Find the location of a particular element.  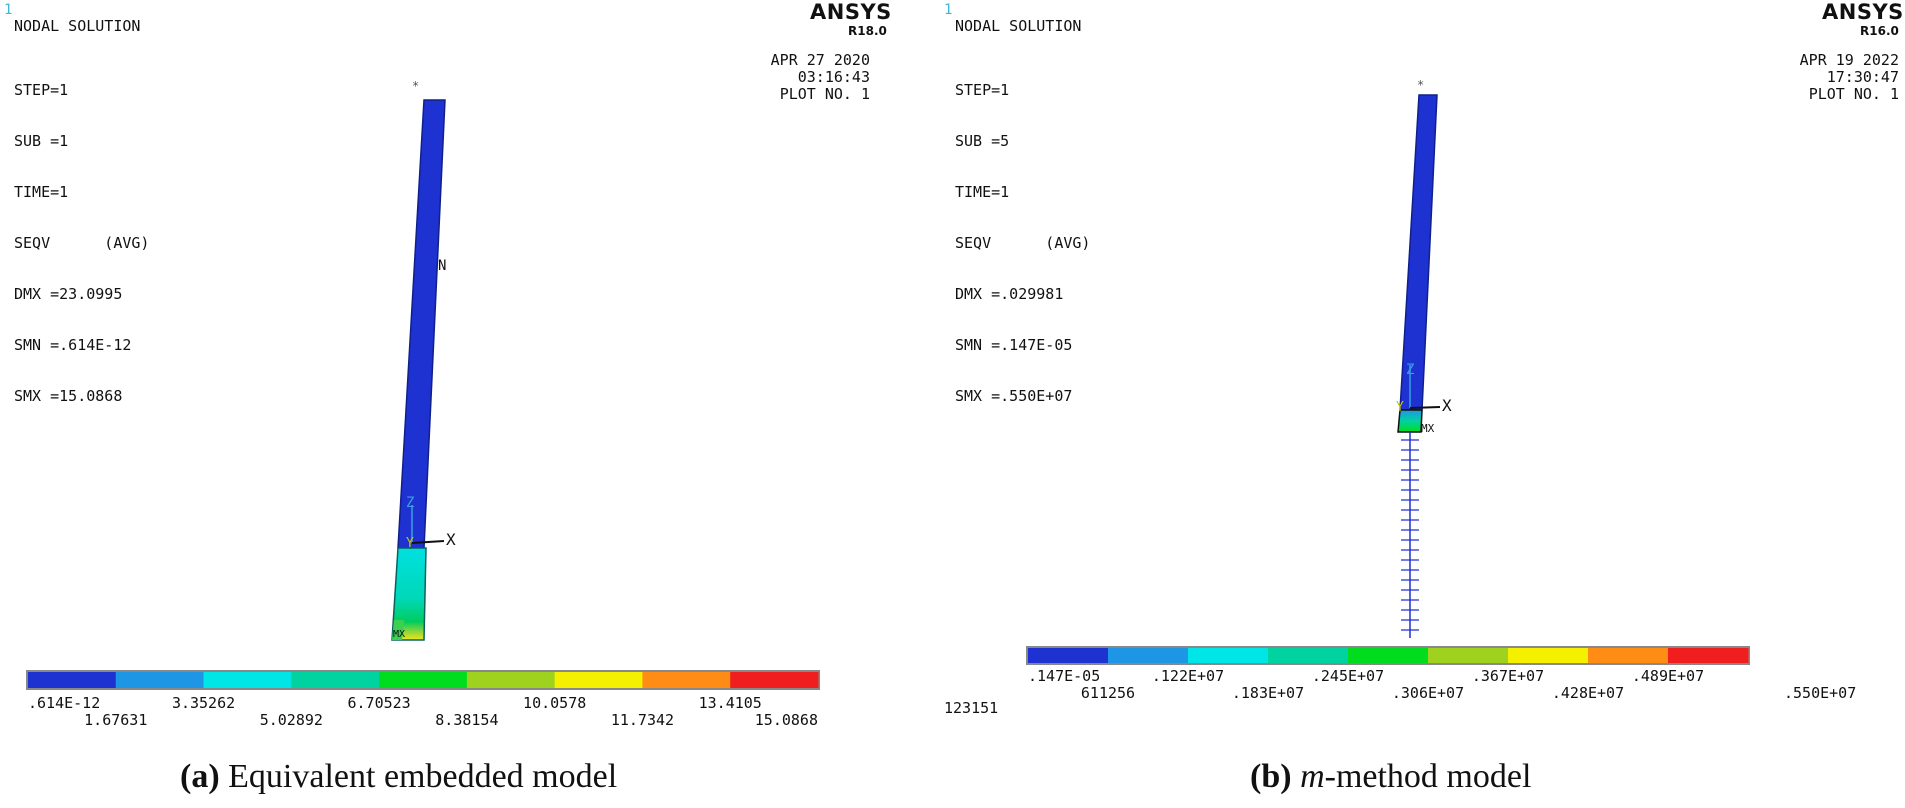

info-smx: SMX =15.0868 is located at coordinates (68, 396).